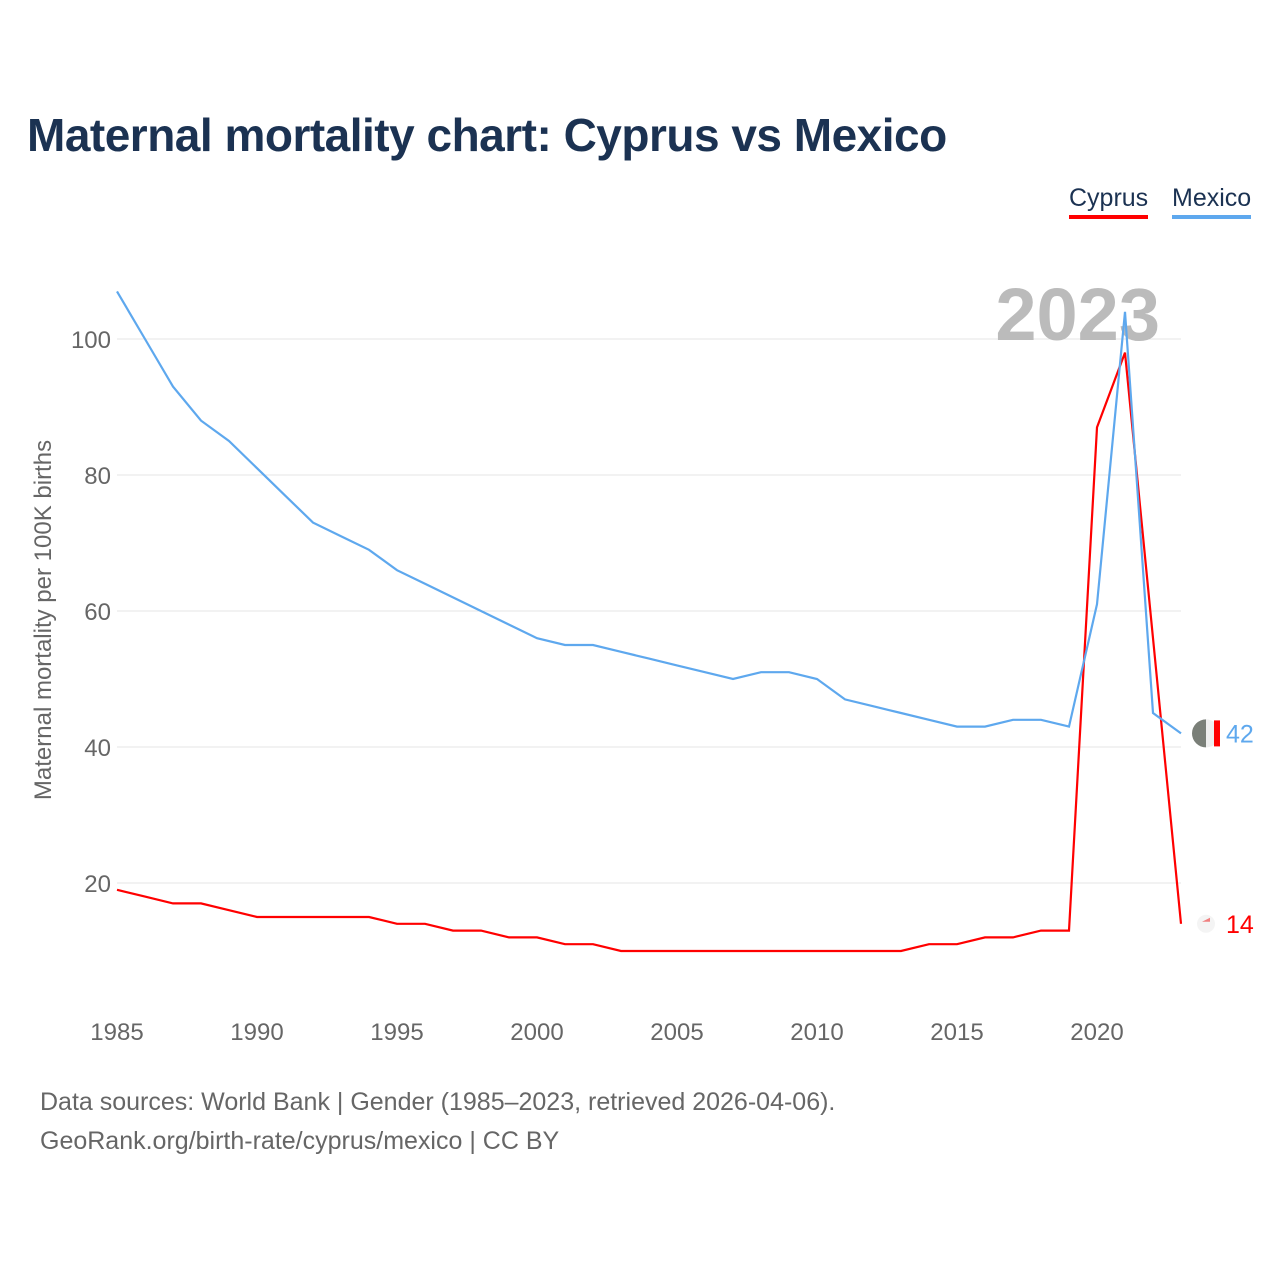  I want to click on cyprus-flag-icon, so click(1206, 923).